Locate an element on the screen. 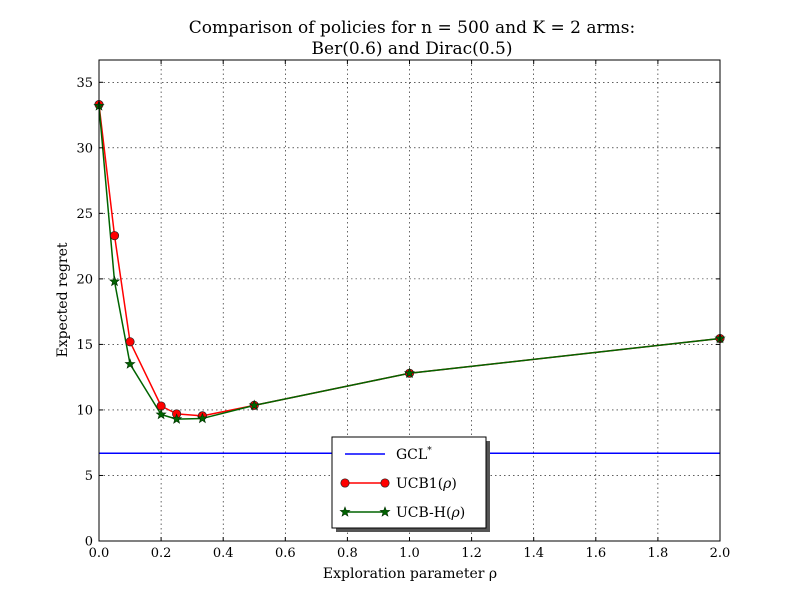 The width and height of the screenshot is (800, 600). x-tick-label: 1.0 is located at coordinates (409, 553).